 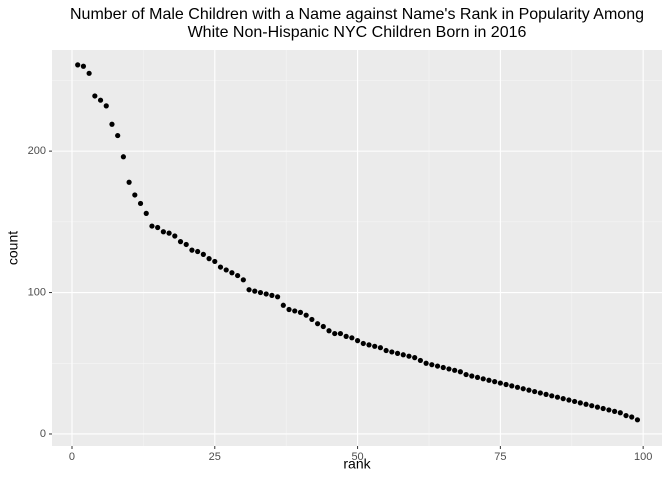 I want to click on y-axis-title: count, so click(x=13, y=248).